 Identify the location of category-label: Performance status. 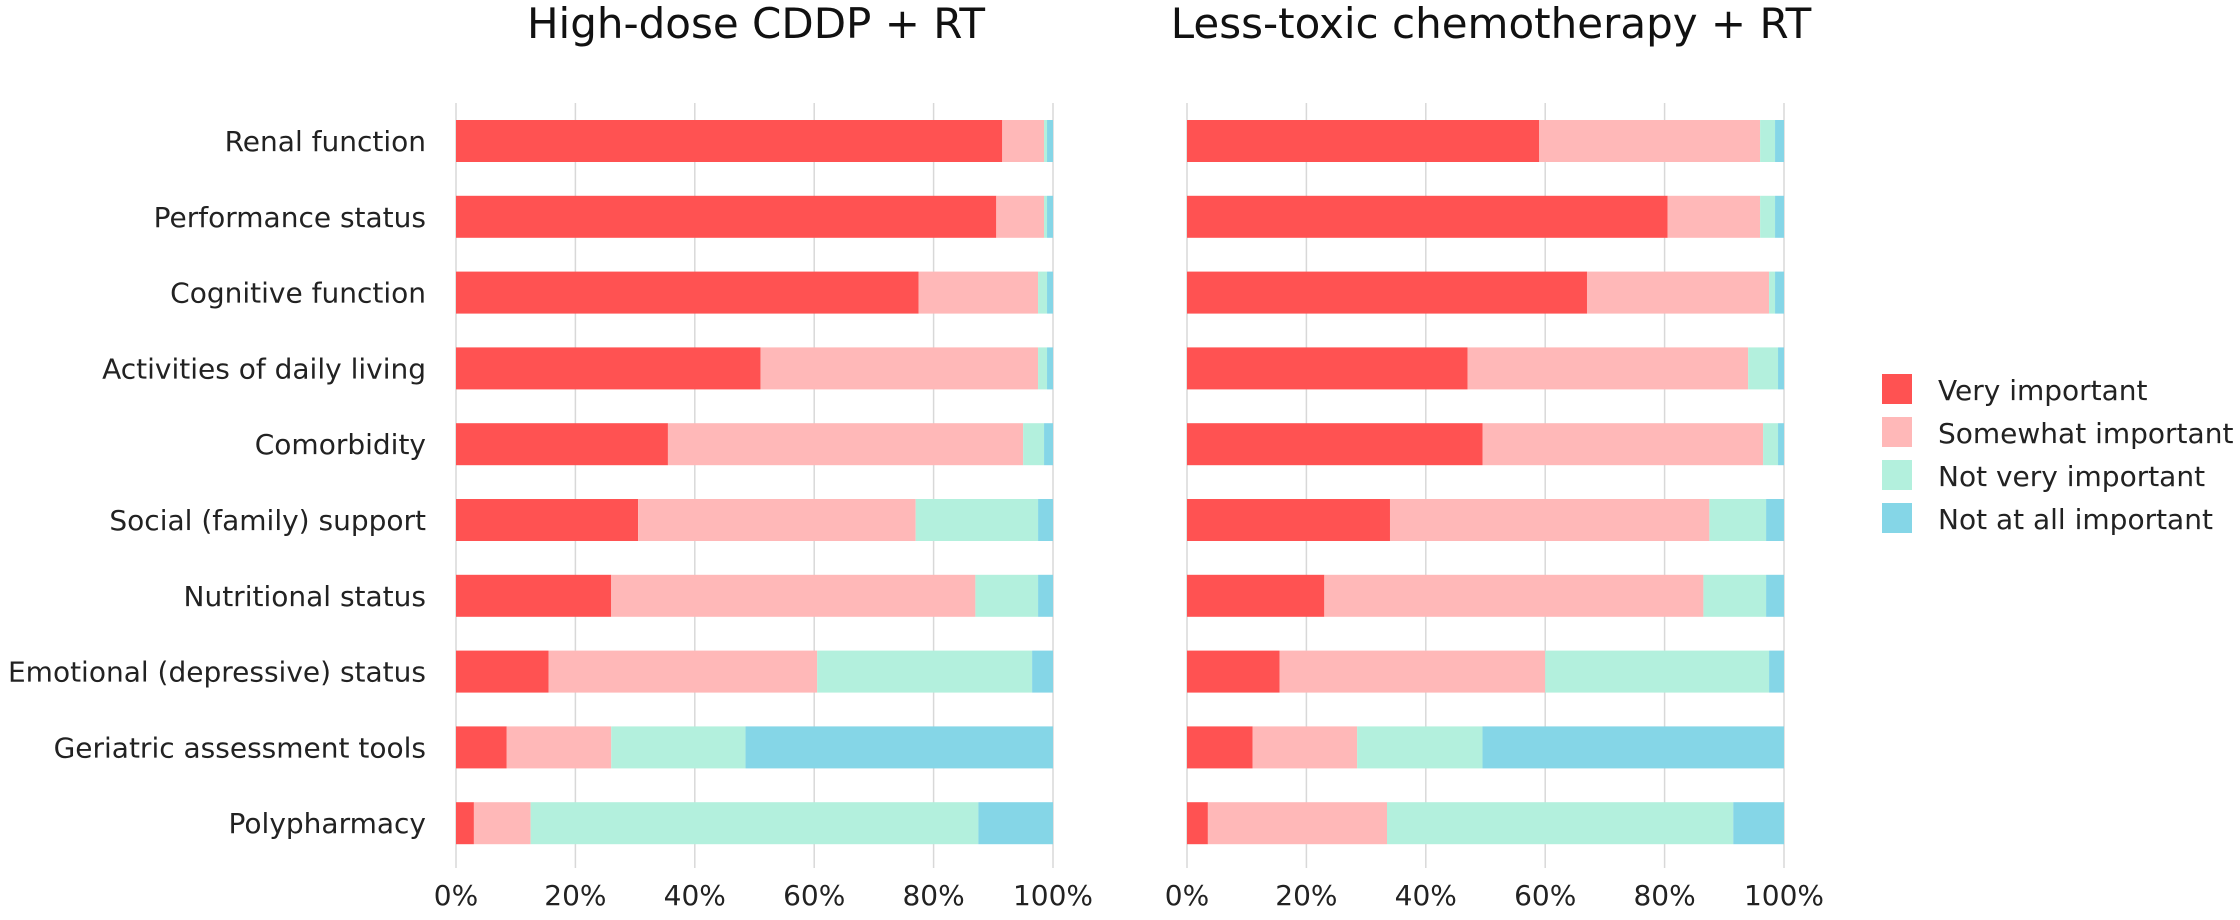
(290, 217).